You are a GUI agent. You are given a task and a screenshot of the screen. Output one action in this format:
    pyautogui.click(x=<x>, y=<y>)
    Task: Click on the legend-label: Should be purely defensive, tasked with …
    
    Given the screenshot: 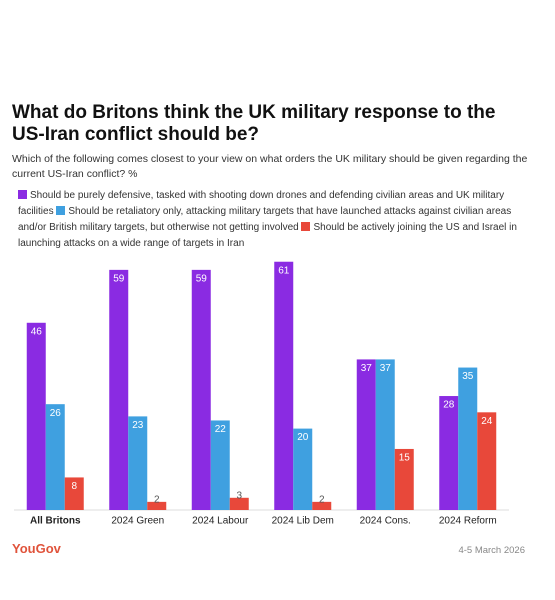 What is the action you would take?
    pyautogui.click(x=261, y=203)
    